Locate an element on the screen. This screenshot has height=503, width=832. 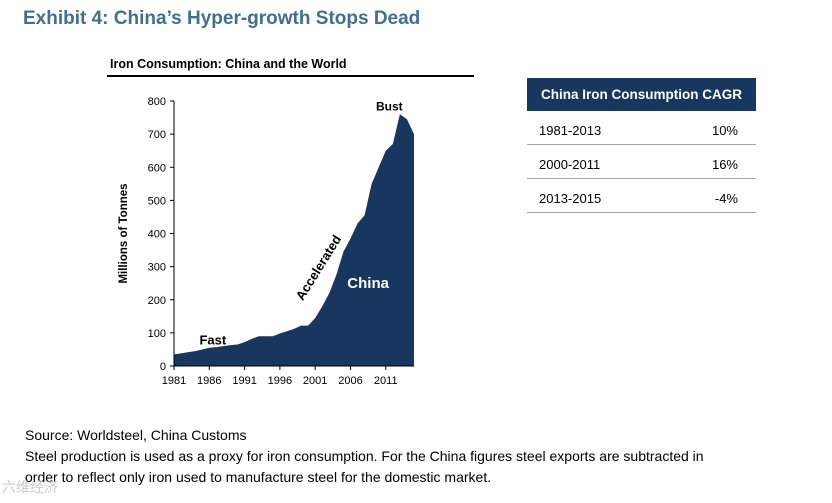
cagr-value: -4% is located at coordinates (726, 198).